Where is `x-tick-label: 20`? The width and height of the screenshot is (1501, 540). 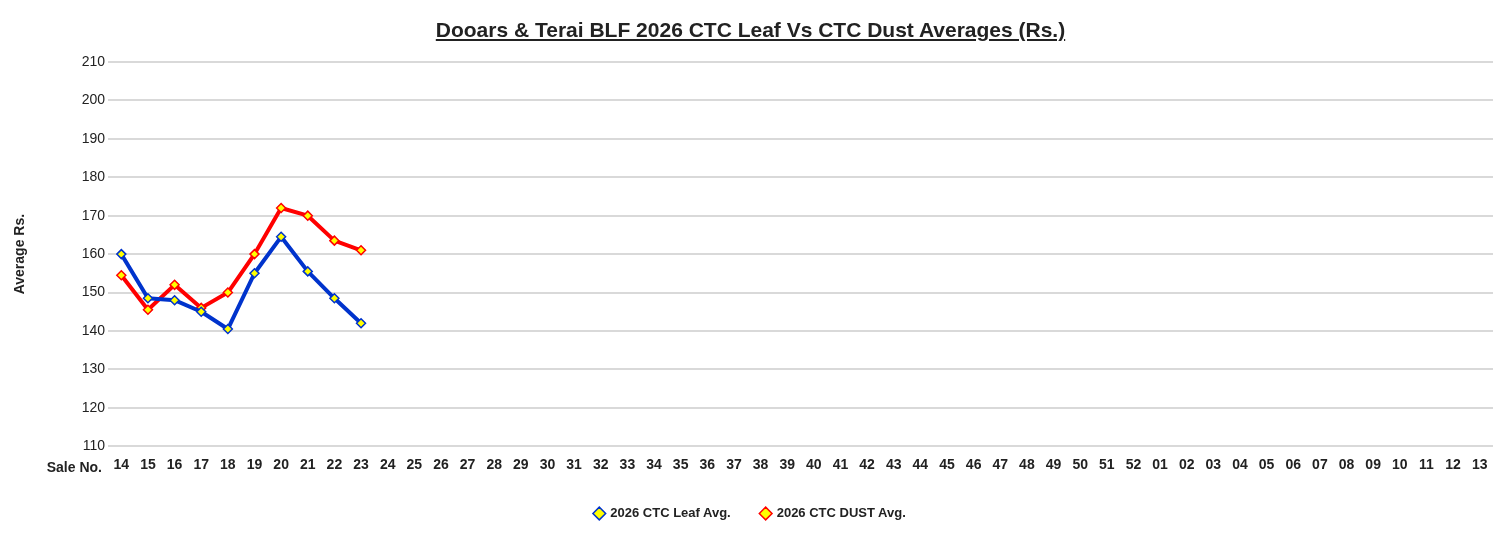
x-tick-label: 20 is located at coordinates (281, 464).